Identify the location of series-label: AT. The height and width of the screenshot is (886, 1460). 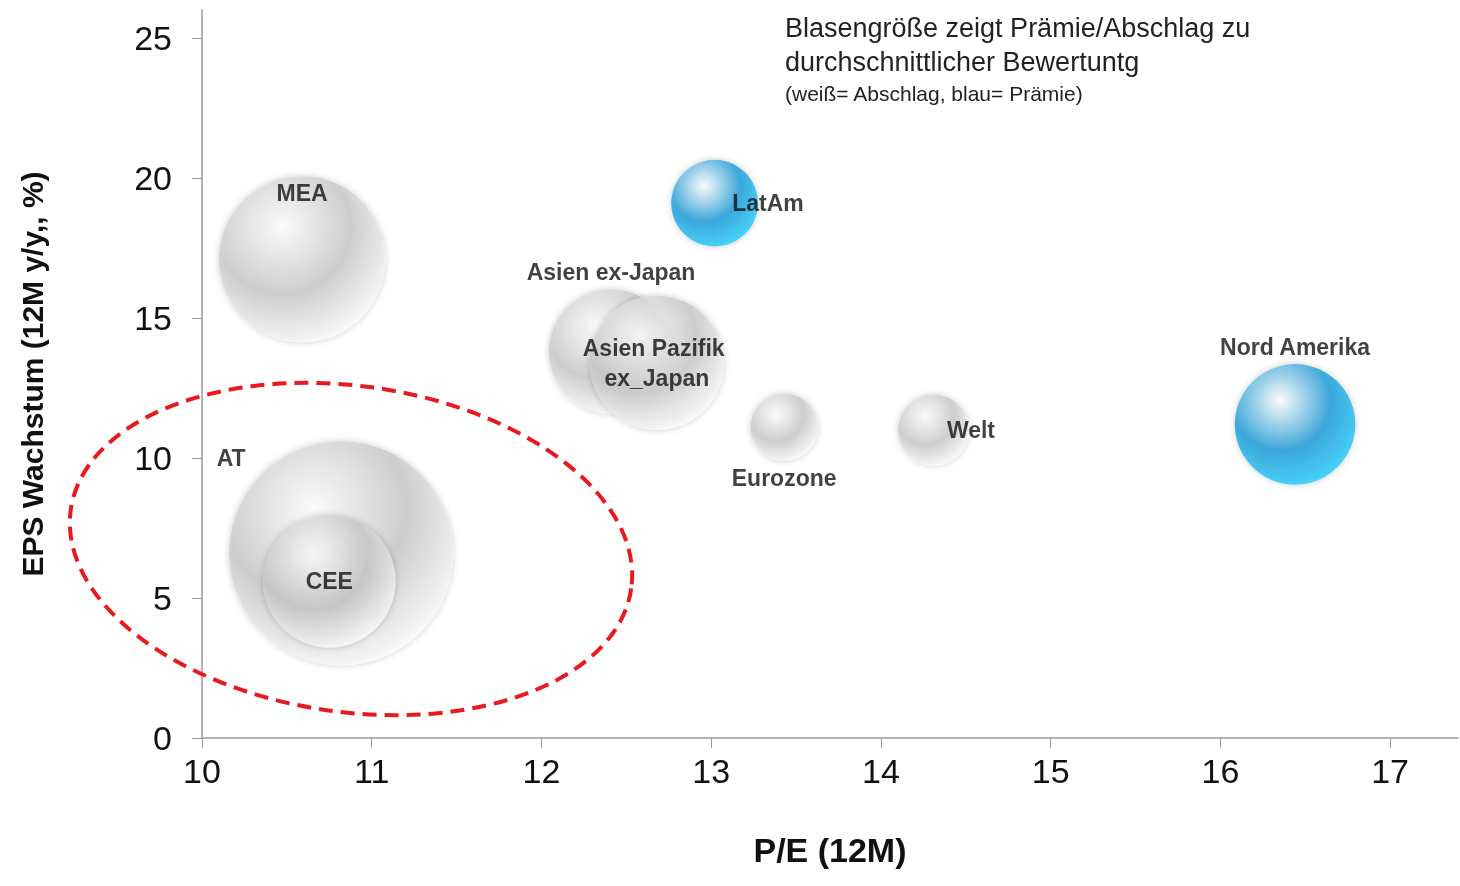
(231, 458).